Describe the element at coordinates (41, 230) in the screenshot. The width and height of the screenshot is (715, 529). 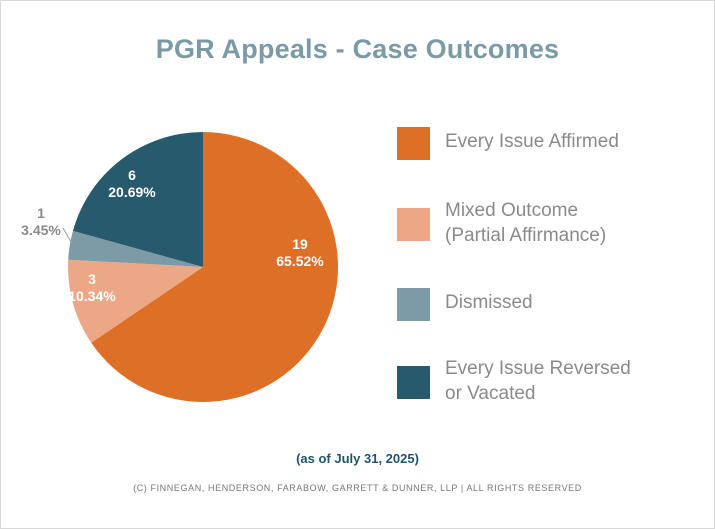
I see `slice-percent-label: 3.45%` at that location.